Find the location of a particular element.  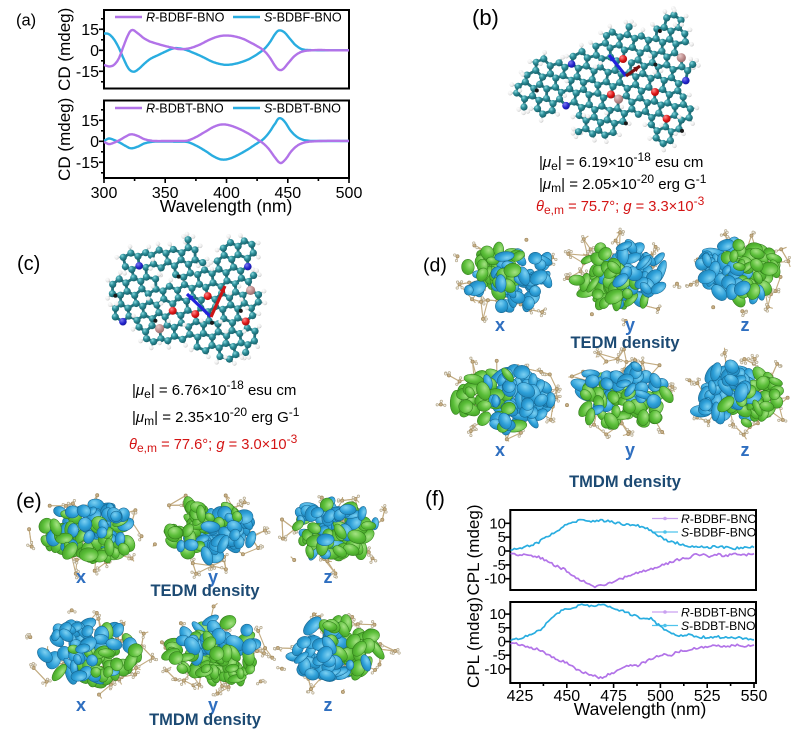

svg-text: TMDM density is located at coordinates (625, 482).